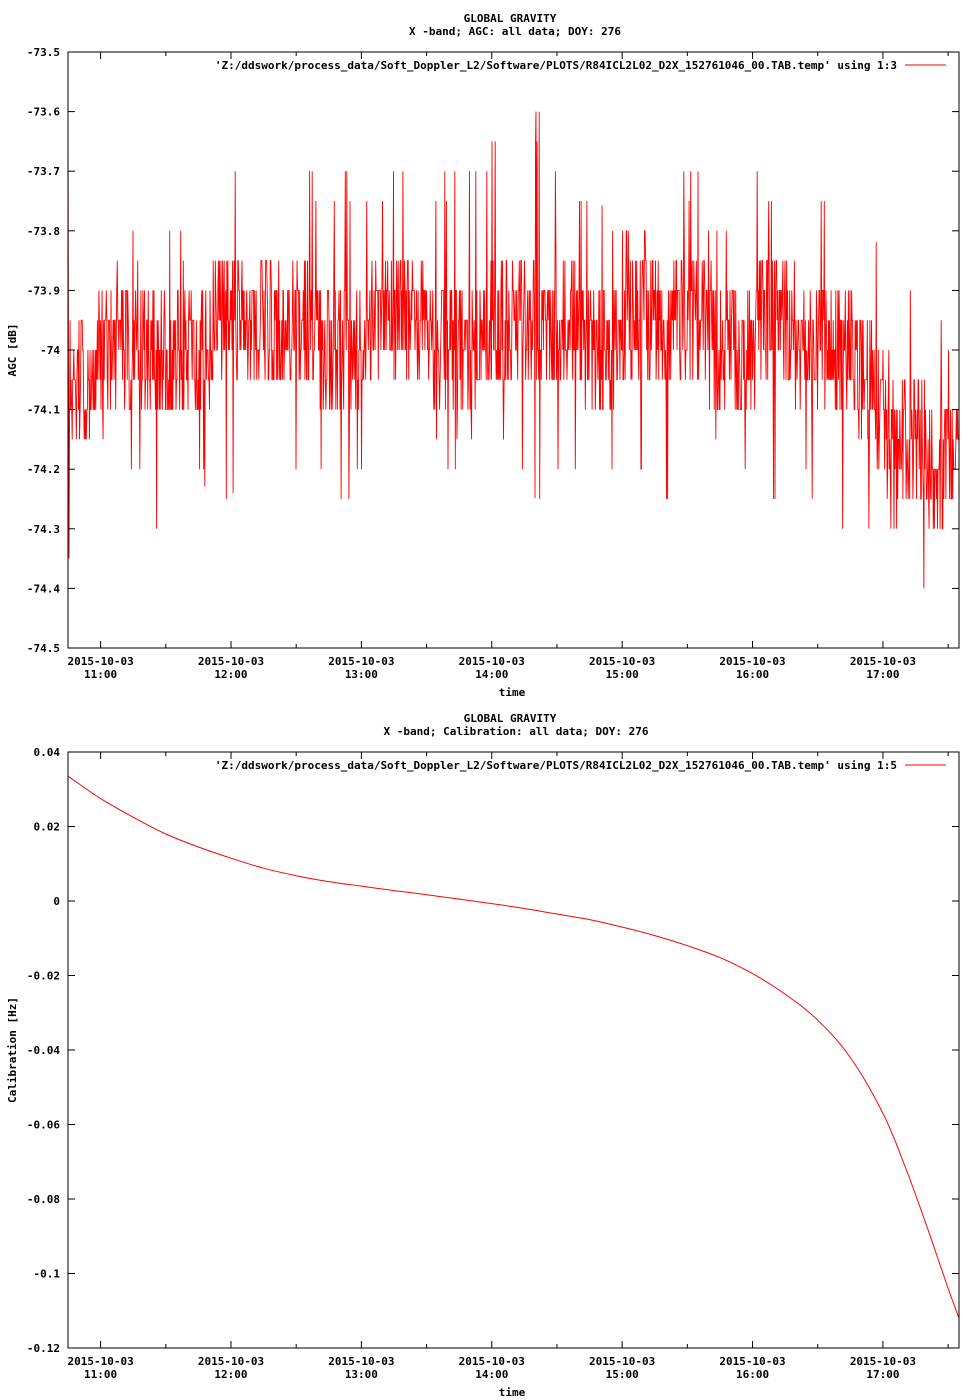 The image size is (980, 1400). I want to click on calibration-y-axis-label: Calibration [Hz], so click(12, 1050).